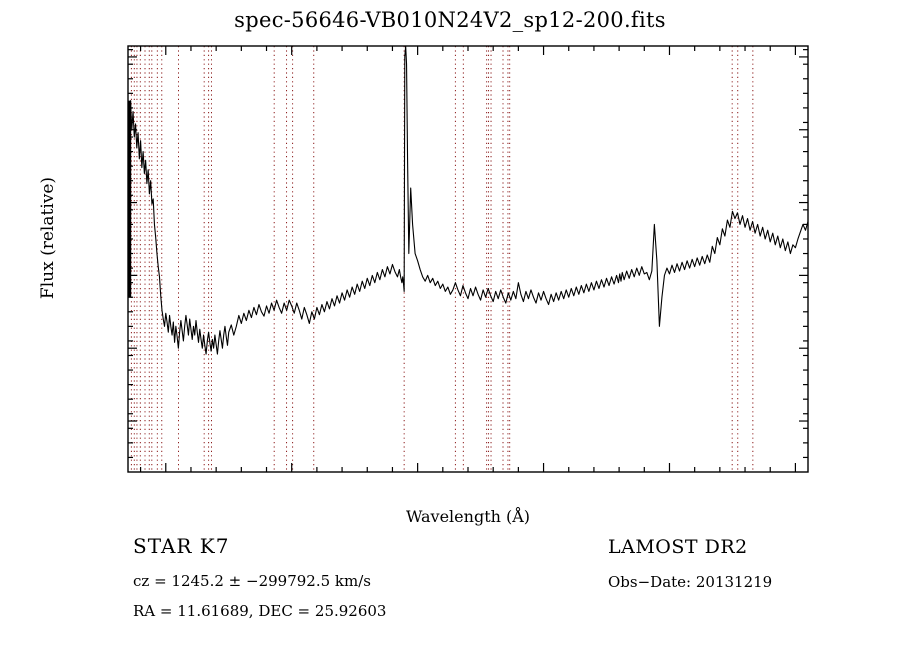 This screenshot has width=900, height=650. What do you see at coordinates (260, 611) in the screenshot?
I see `coordinates: RA = 11.61689, DEC = 25.92603` at bounding box center [260, 611].